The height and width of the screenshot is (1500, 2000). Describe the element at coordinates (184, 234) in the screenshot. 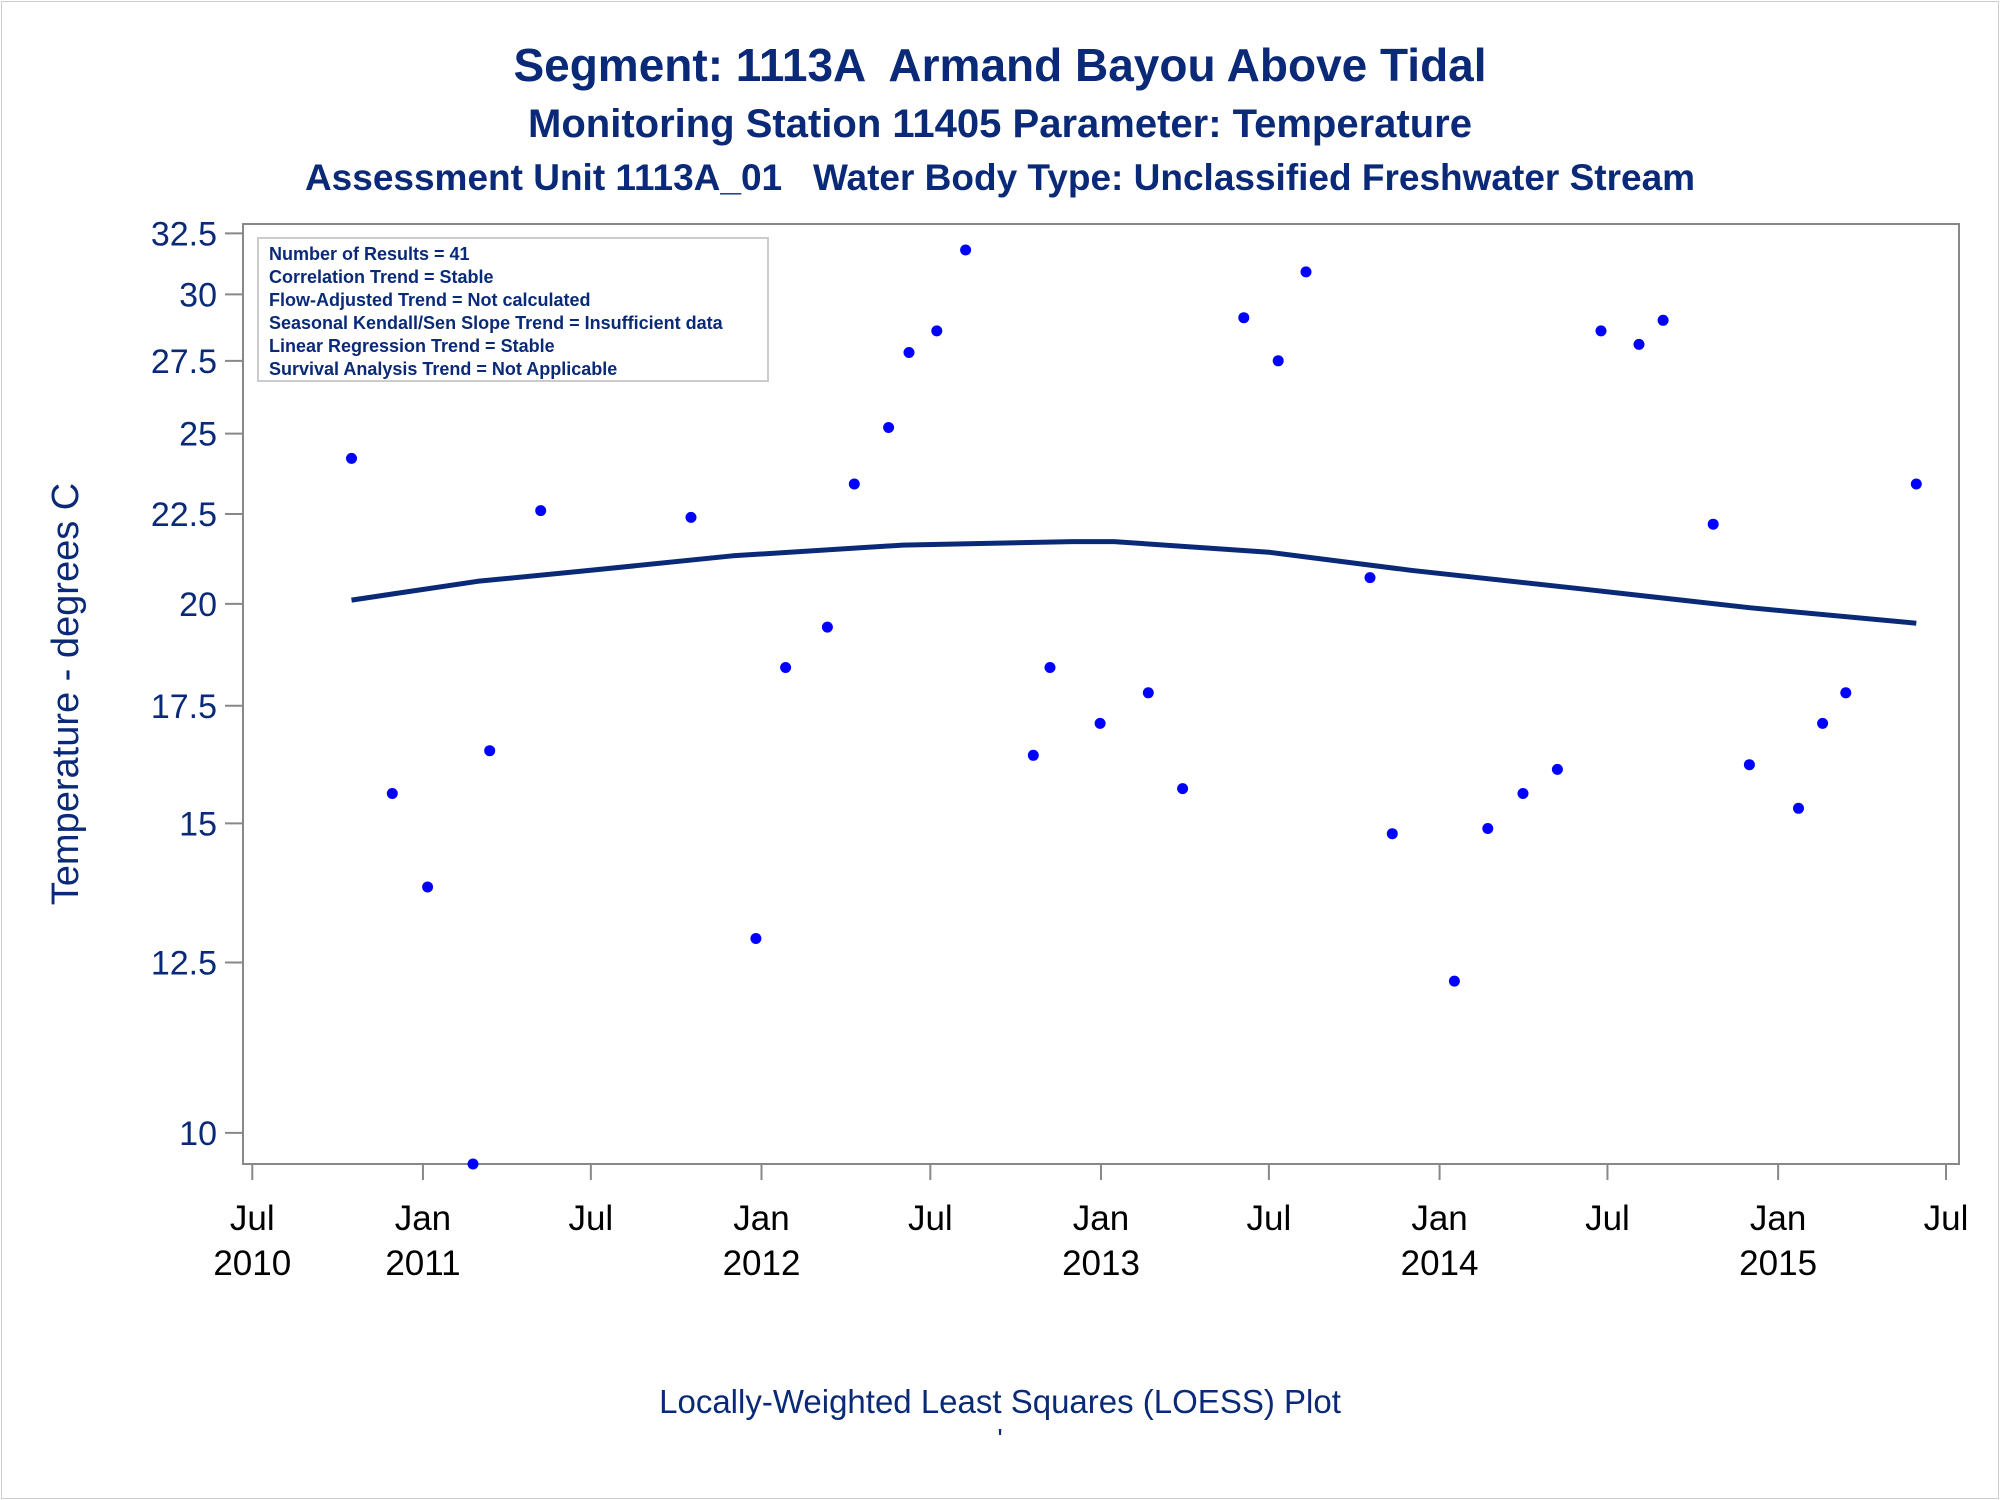

I see `y-tick-label: 32.5` at that location.